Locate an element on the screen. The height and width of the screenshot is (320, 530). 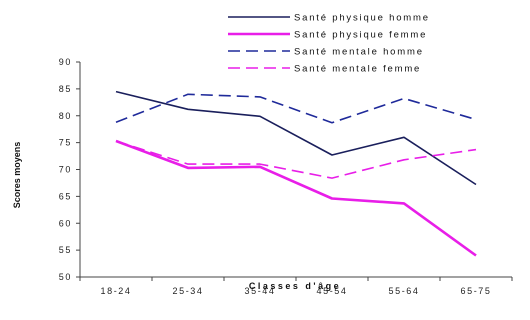
y-axis-title: Scores moyens is located at coordinates (17, 175).